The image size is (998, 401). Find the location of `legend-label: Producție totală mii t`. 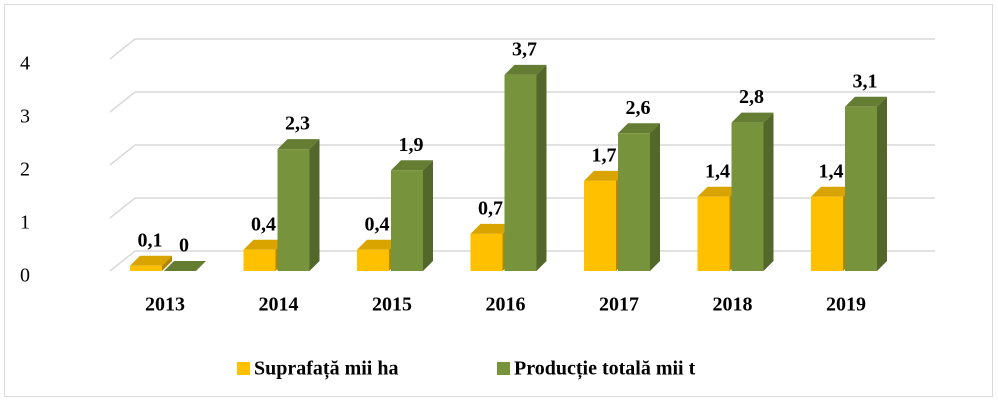

legend-label: Producție totală mii t is located at coordinates (605, 369).